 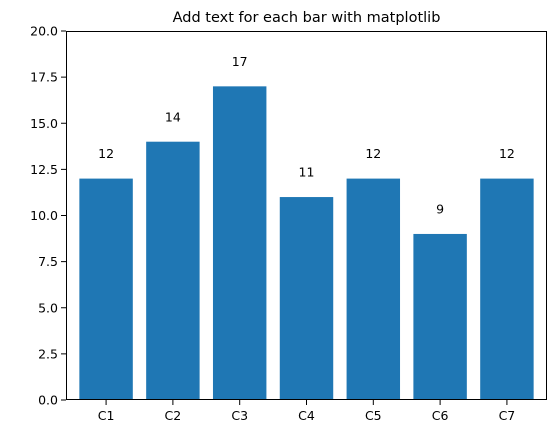 I want to click on y-tick-label: 17.5, so click(x=44, y=77).